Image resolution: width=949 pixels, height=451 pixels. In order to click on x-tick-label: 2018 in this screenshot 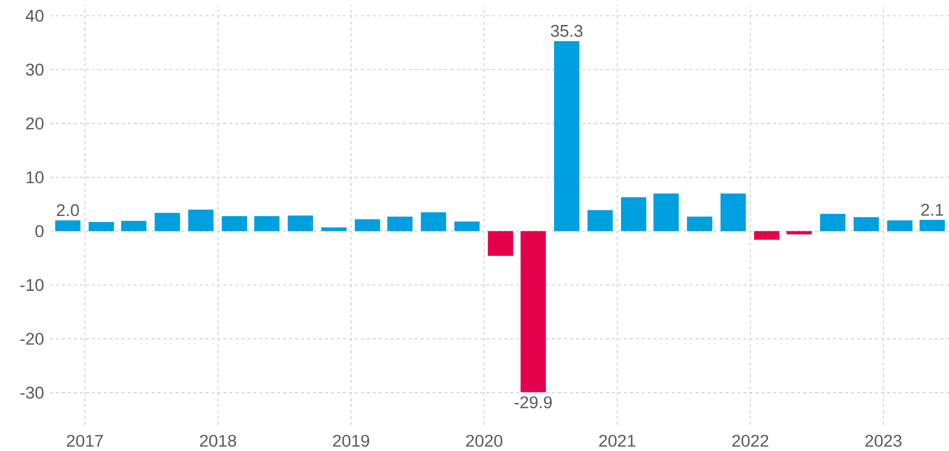, I will do `click(218, 440)`.